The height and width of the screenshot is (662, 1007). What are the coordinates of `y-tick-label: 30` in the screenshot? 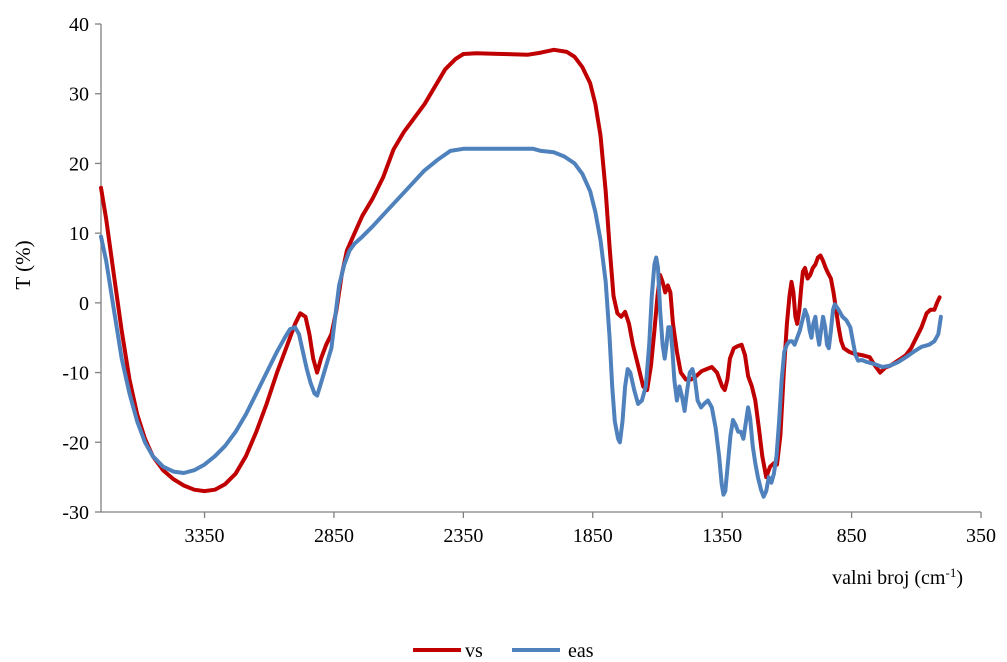 It's located at (79, 95).